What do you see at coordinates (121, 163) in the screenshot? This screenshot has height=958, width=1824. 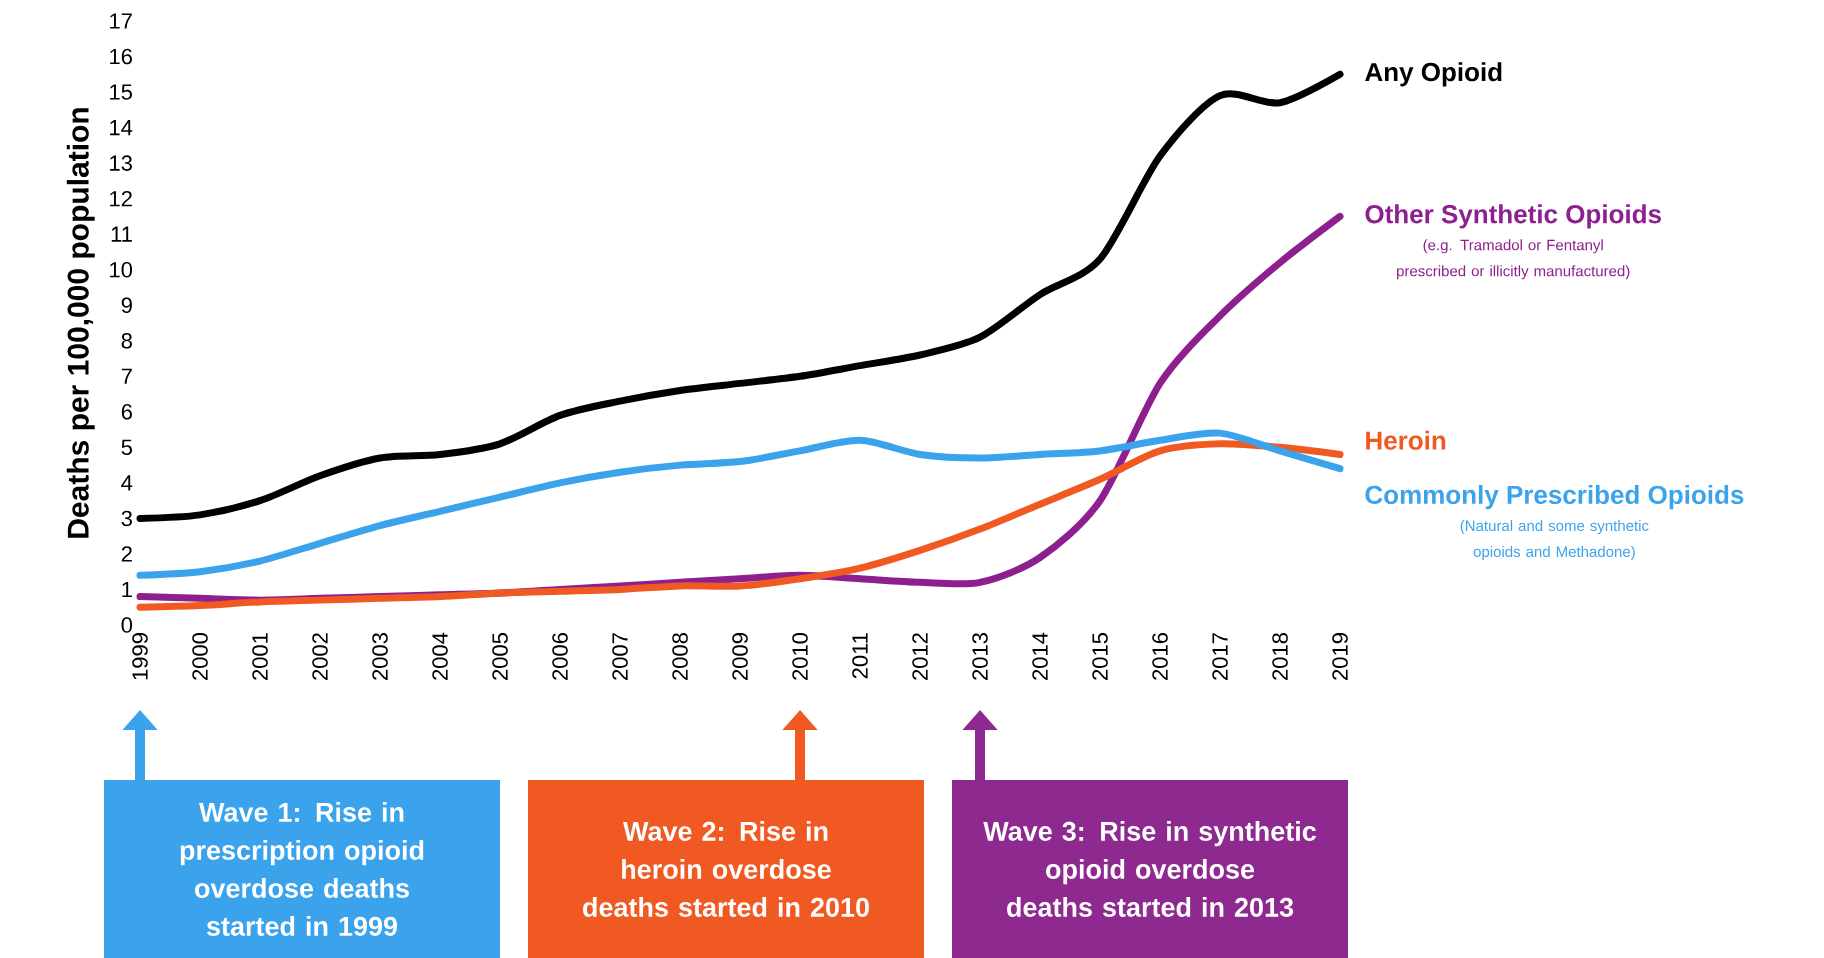 I see `y-tick-label: 13` at bounding box center [121, 163].